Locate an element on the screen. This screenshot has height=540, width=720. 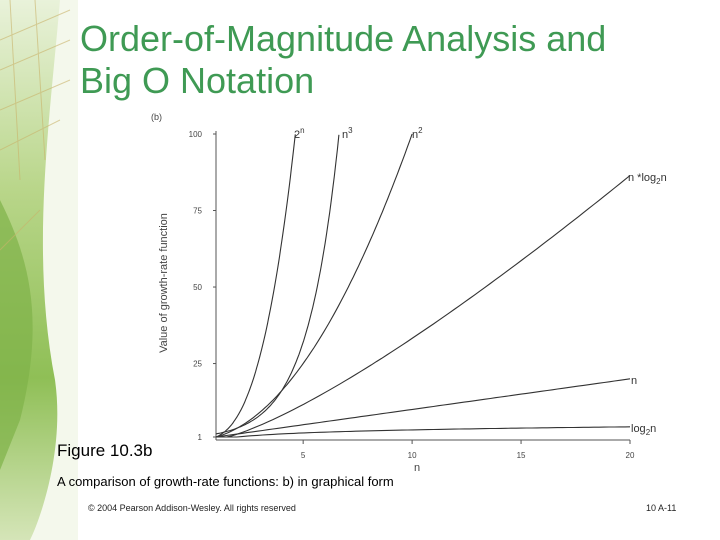
x-tick-label: 5 is located at coordinates (303, 455).